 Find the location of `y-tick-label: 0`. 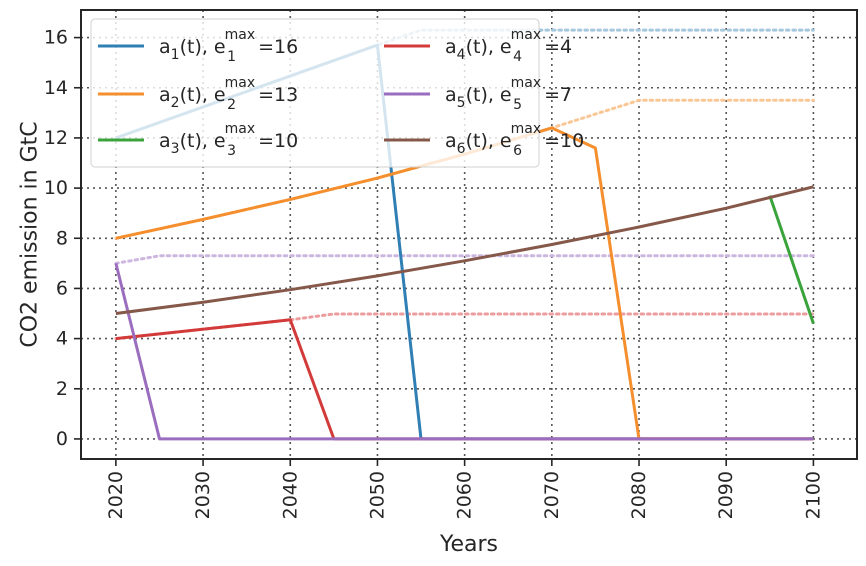

y-tick-label: 0 is located at coordinates (62, 439).